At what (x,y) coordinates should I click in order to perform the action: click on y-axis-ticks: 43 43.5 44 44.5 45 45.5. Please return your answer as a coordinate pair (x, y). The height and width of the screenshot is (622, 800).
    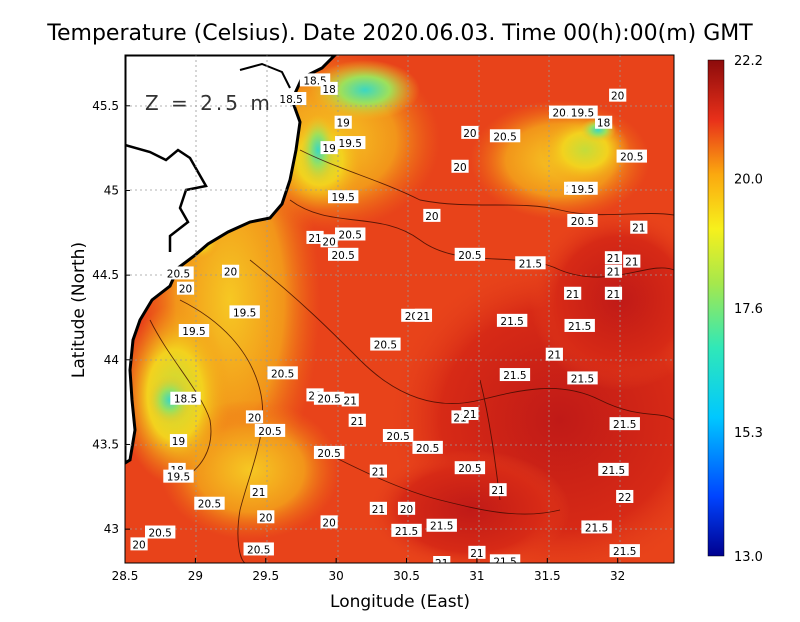
    Looking at the image, I should click on (111, 317).